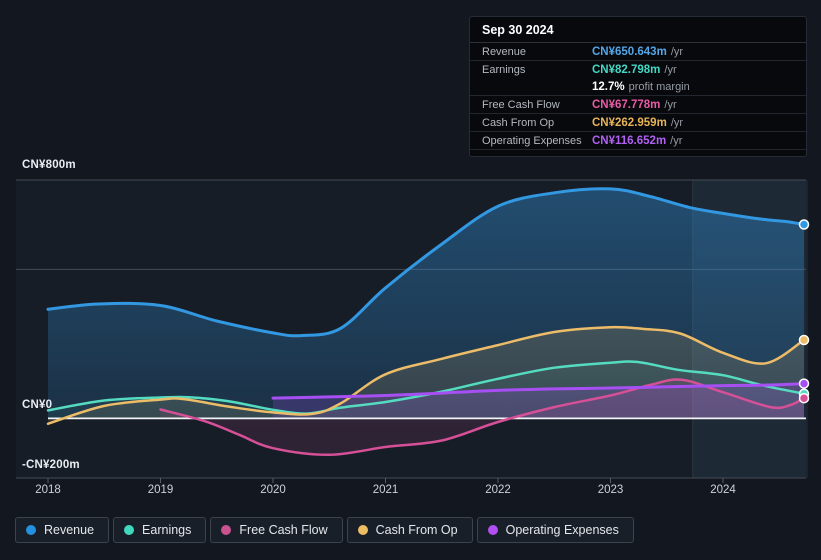 This screenshot has width=821, height=560. What do you see at coordinates (31, 530) in the screenshot?
I see `revenue-series-dot-icon` at bounding box center [31, 530].